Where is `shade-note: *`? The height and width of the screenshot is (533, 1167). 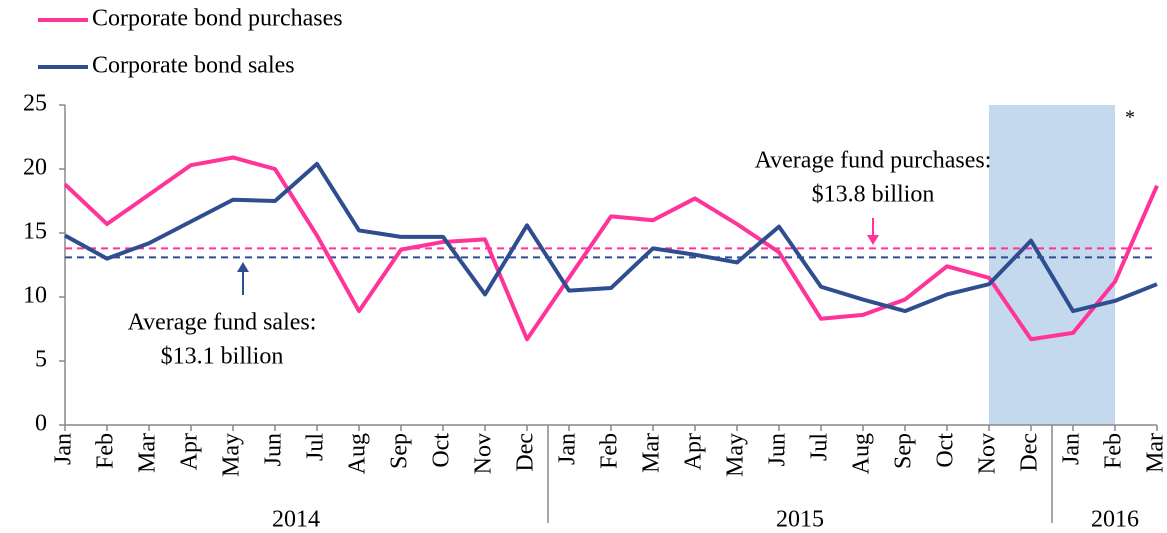
shade-note: * is located at coordinates (1130, 118).